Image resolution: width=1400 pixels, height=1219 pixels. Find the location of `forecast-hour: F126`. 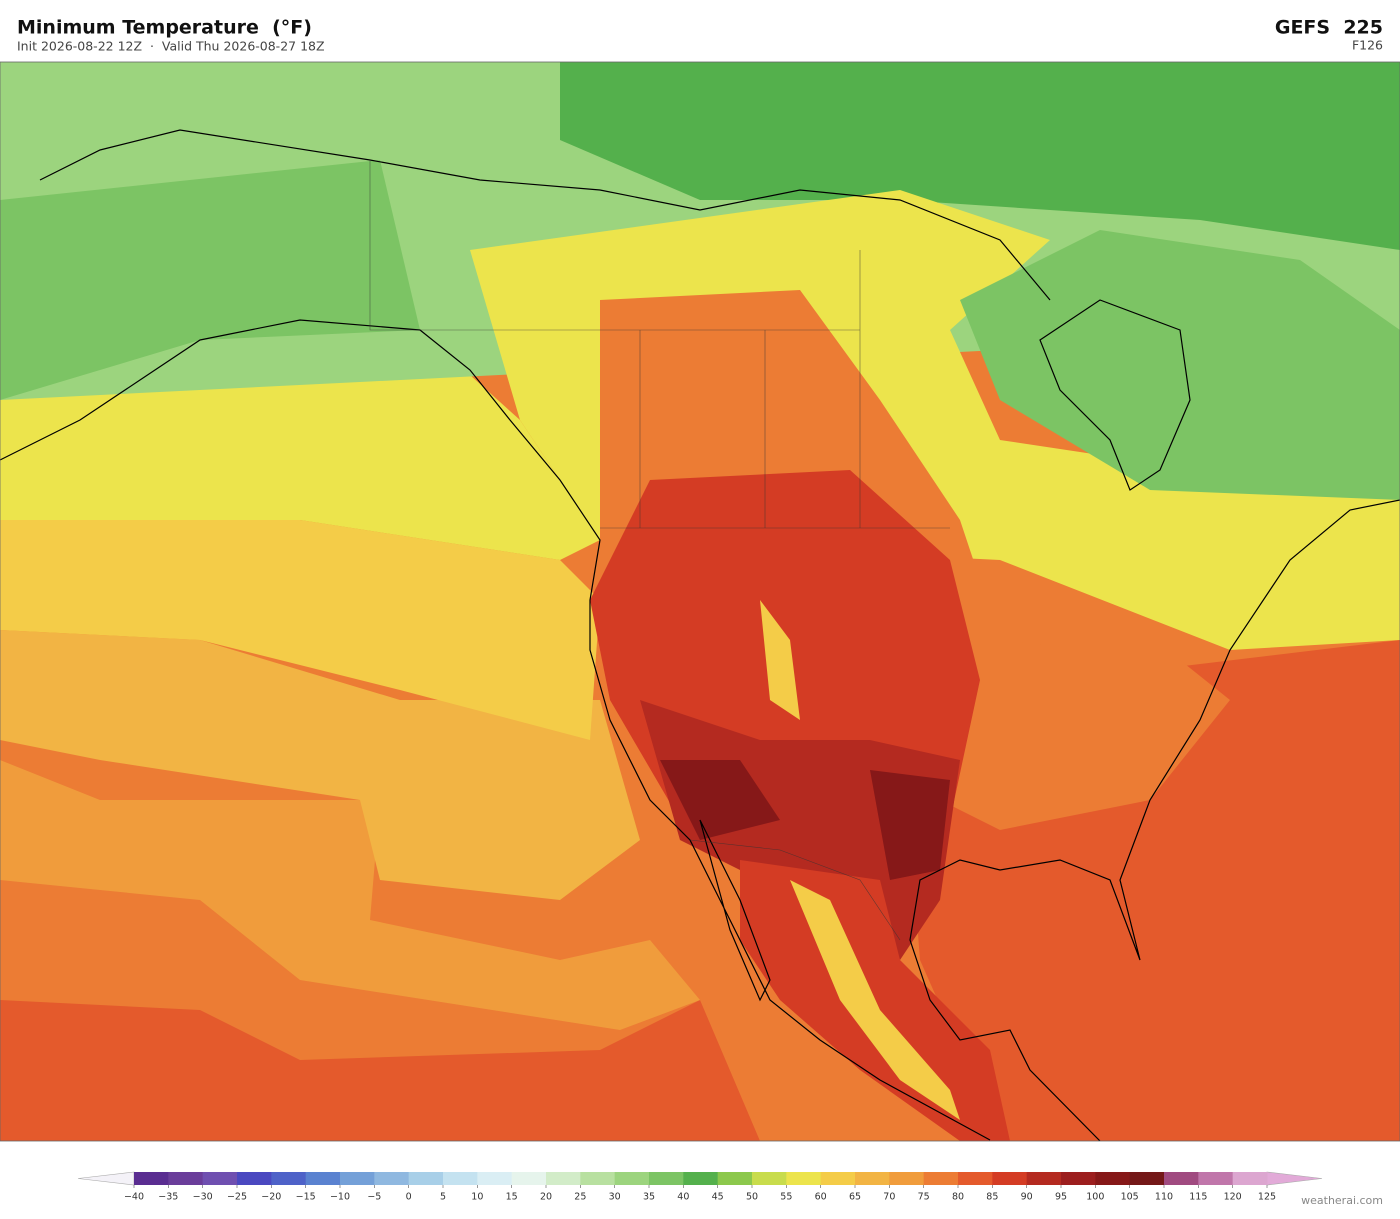

forecast-hour: F126 is located at coordinates (1367, 45).